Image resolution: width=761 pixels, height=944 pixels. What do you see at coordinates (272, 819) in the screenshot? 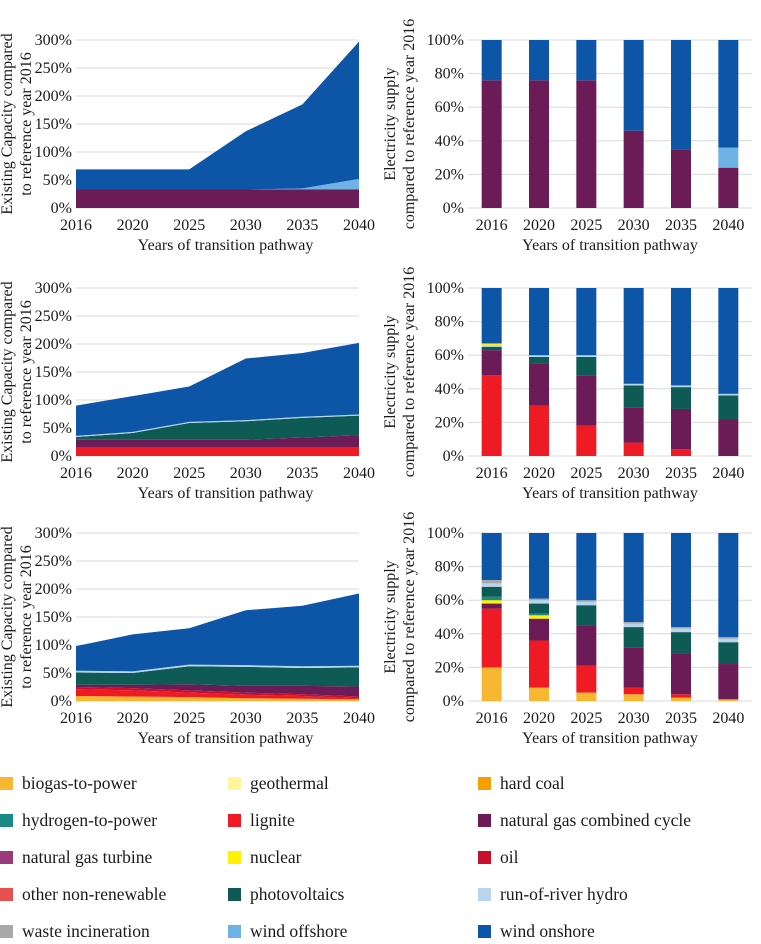
I see `legend-label: lignite` at bounding box center [272, 819].